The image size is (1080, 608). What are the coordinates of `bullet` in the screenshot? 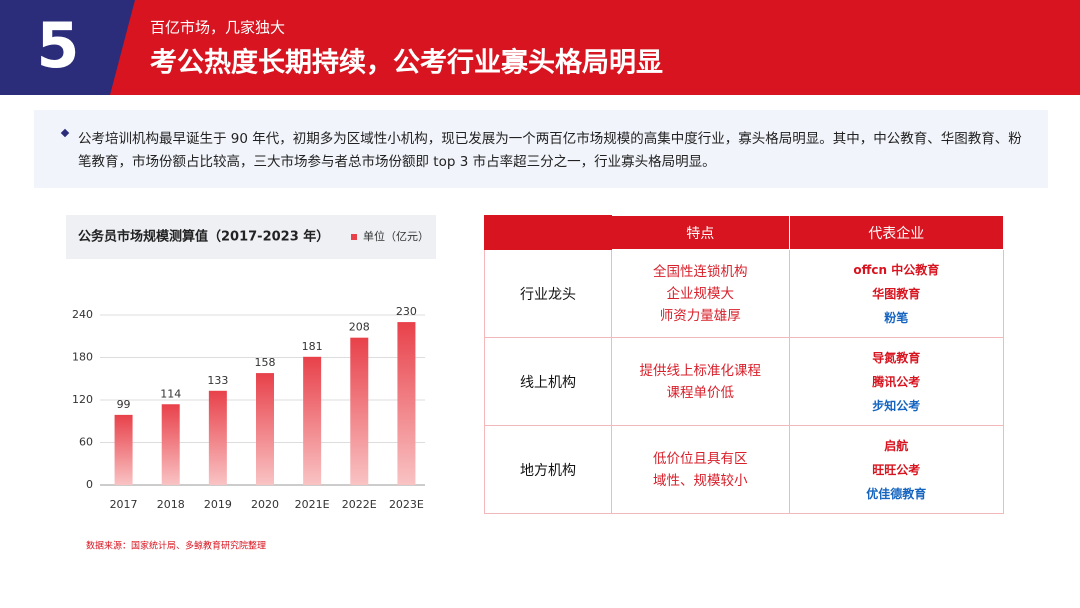 It's located at (65, 133).